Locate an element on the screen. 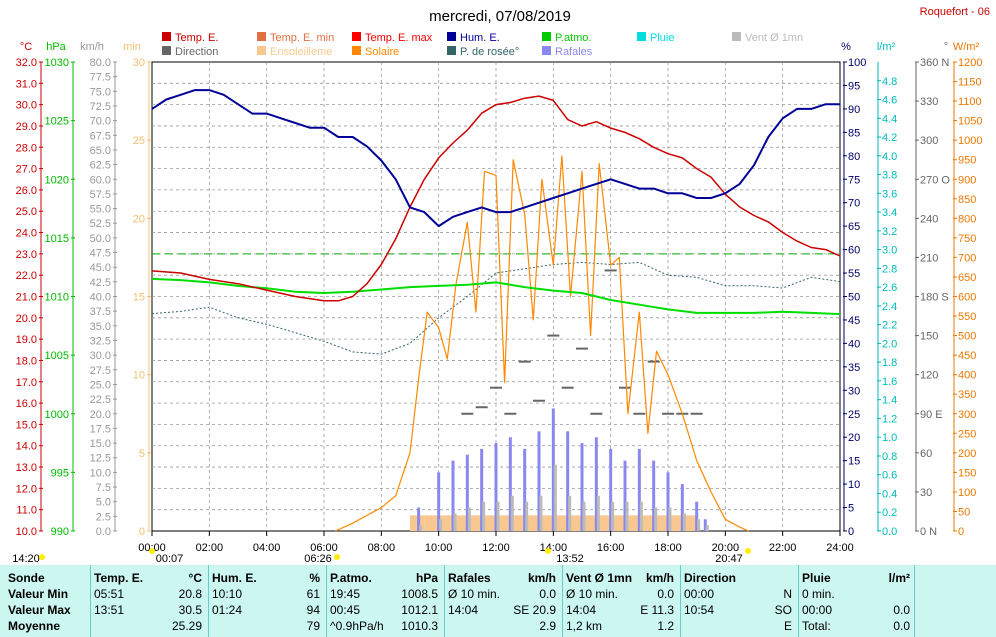  stats-header: Hum. E. is located at coordinates (234, 578).